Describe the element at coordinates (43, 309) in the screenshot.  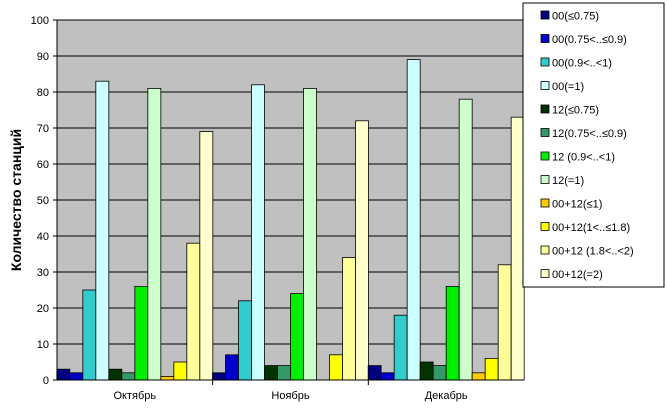
I see `y-tick-label: 20` at that location.